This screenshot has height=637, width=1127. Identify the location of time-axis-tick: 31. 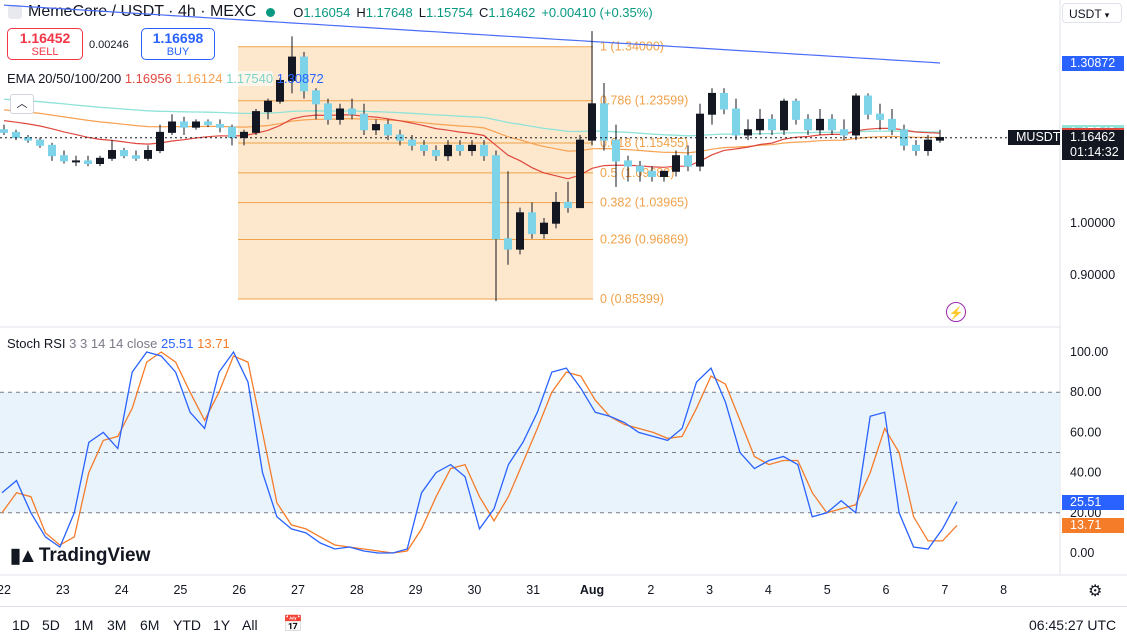
(533, 590).